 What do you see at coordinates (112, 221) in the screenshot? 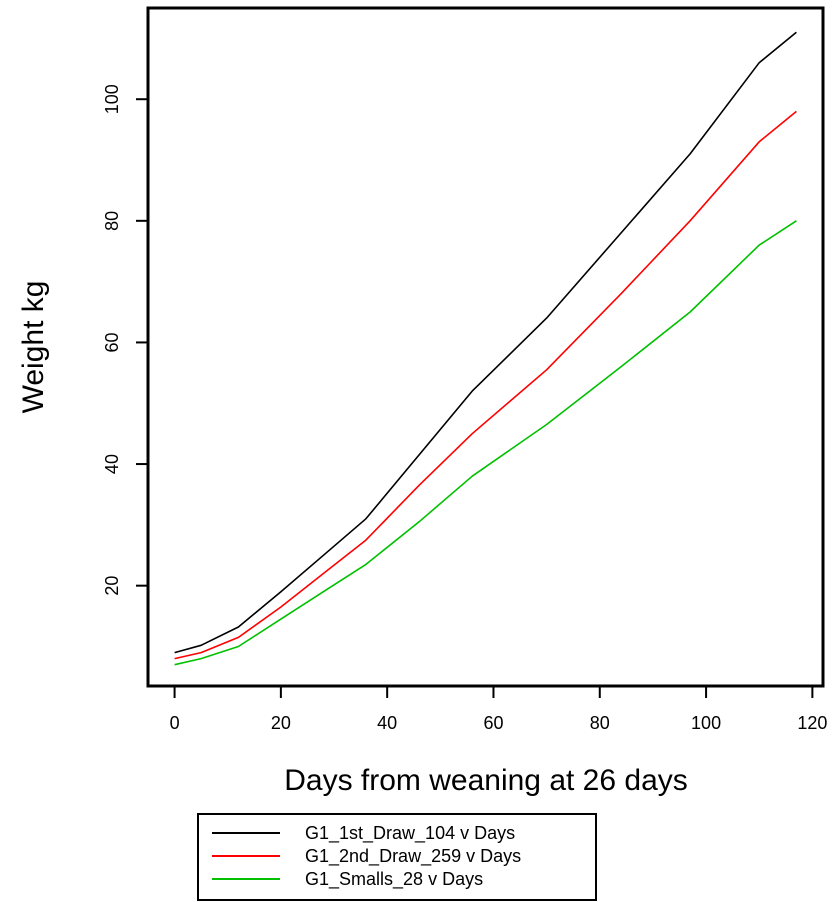
I see `y-tick-label: 80` at bounding box center [112, 221].